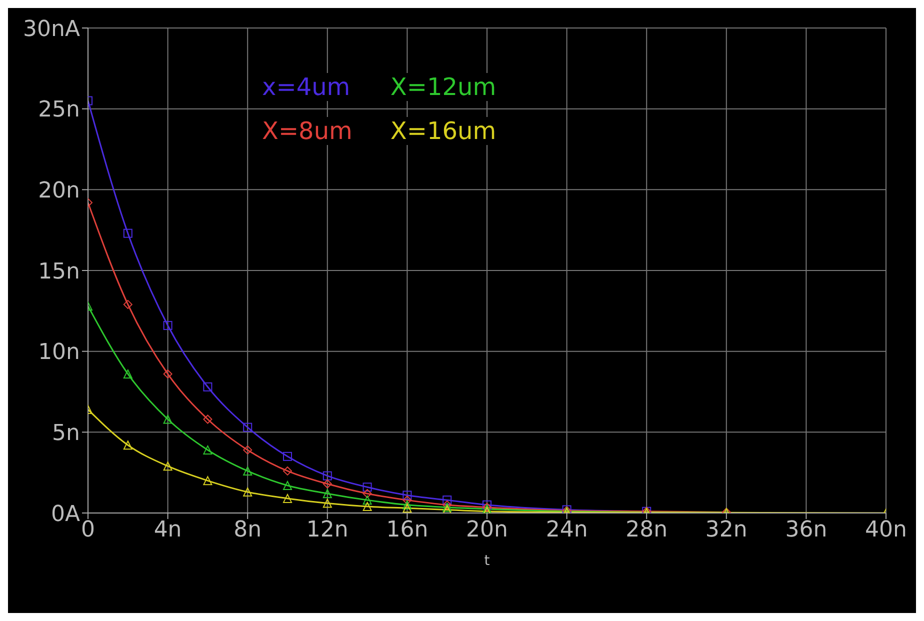  I want to click on text: X=12um, so click(443, 87).